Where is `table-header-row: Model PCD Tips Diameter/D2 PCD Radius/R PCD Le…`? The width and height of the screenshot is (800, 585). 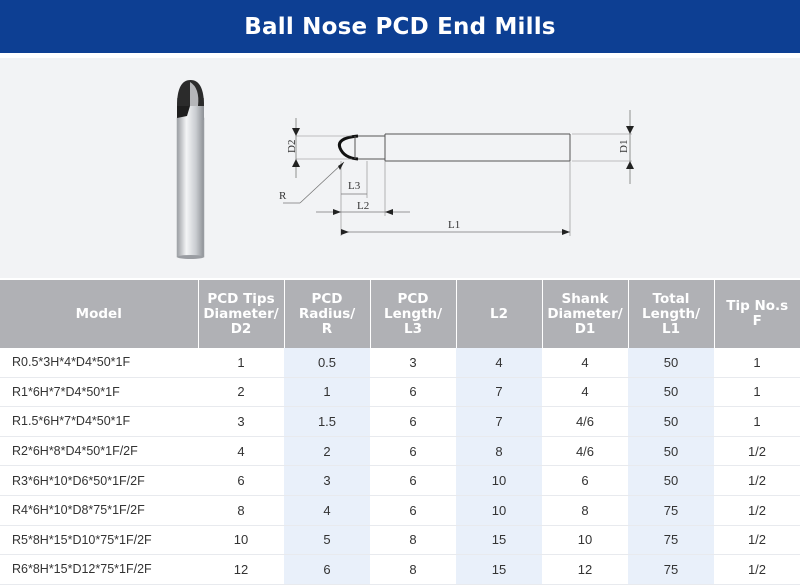 table-header-row: Model PCD Tips Diameter/D2 PCD Radius/R PCD Le… is located at coordinates (400, 314).